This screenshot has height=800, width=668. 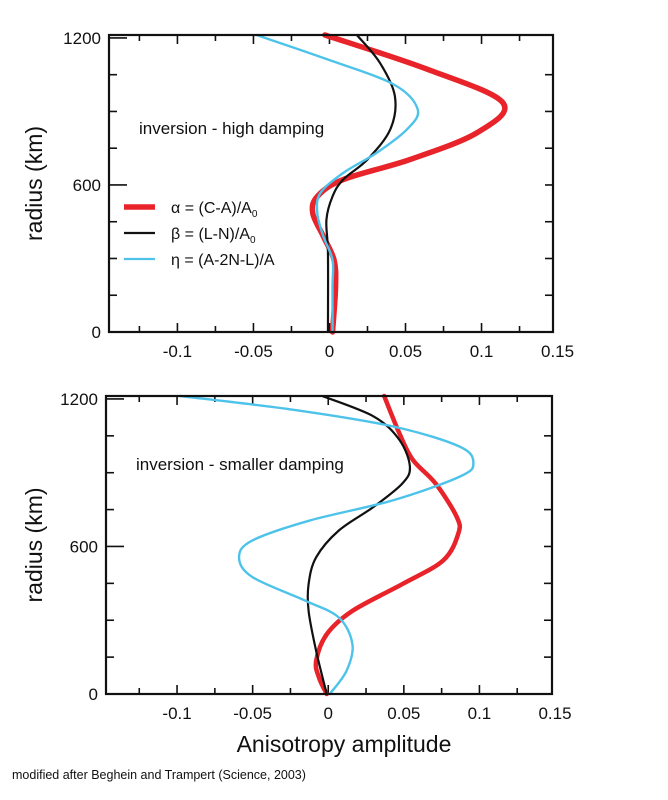 I want to click on legend-label-main: α = (C-A)/A, so click(x=211, y=208).